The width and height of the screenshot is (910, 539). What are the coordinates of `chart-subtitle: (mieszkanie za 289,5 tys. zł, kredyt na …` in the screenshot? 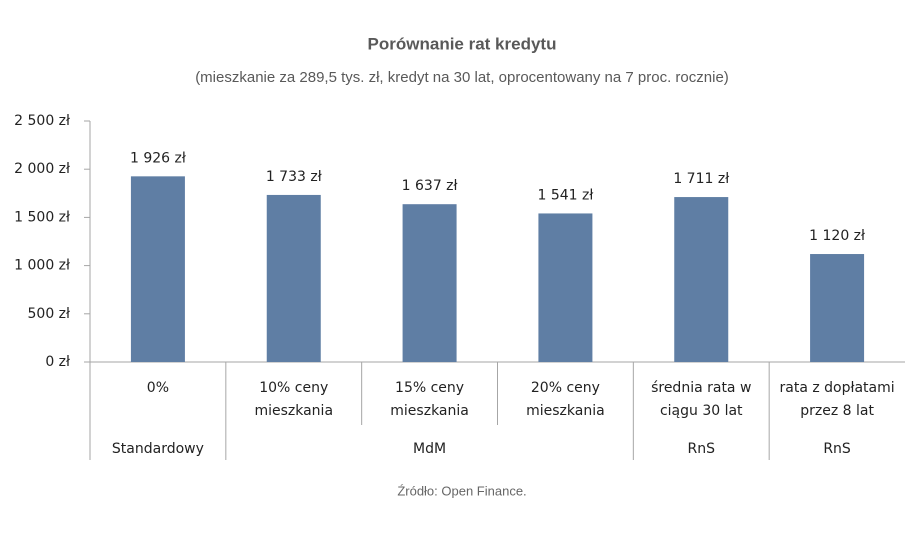 It's located at (462, 77).